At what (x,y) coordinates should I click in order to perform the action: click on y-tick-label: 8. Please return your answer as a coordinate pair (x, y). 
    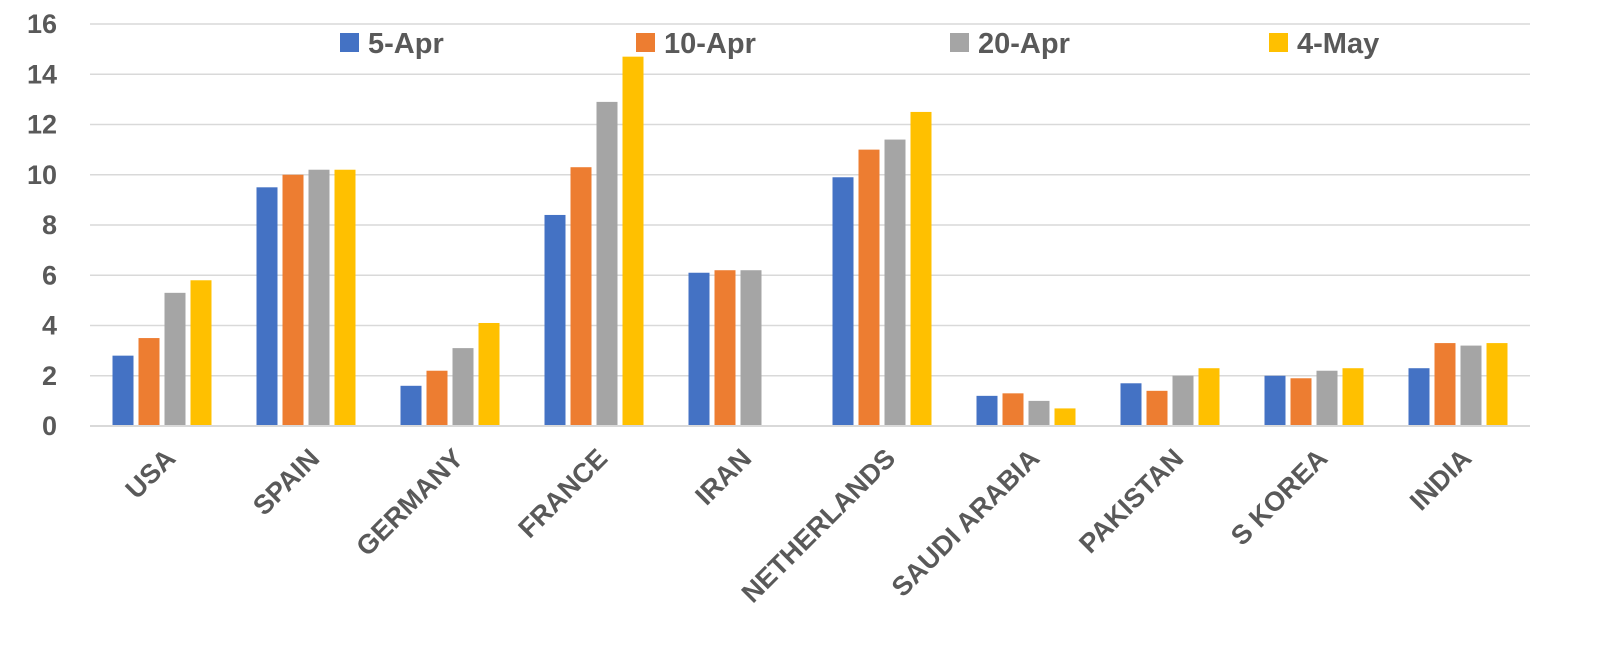
    Looking at the image, I should click on (49, 225).